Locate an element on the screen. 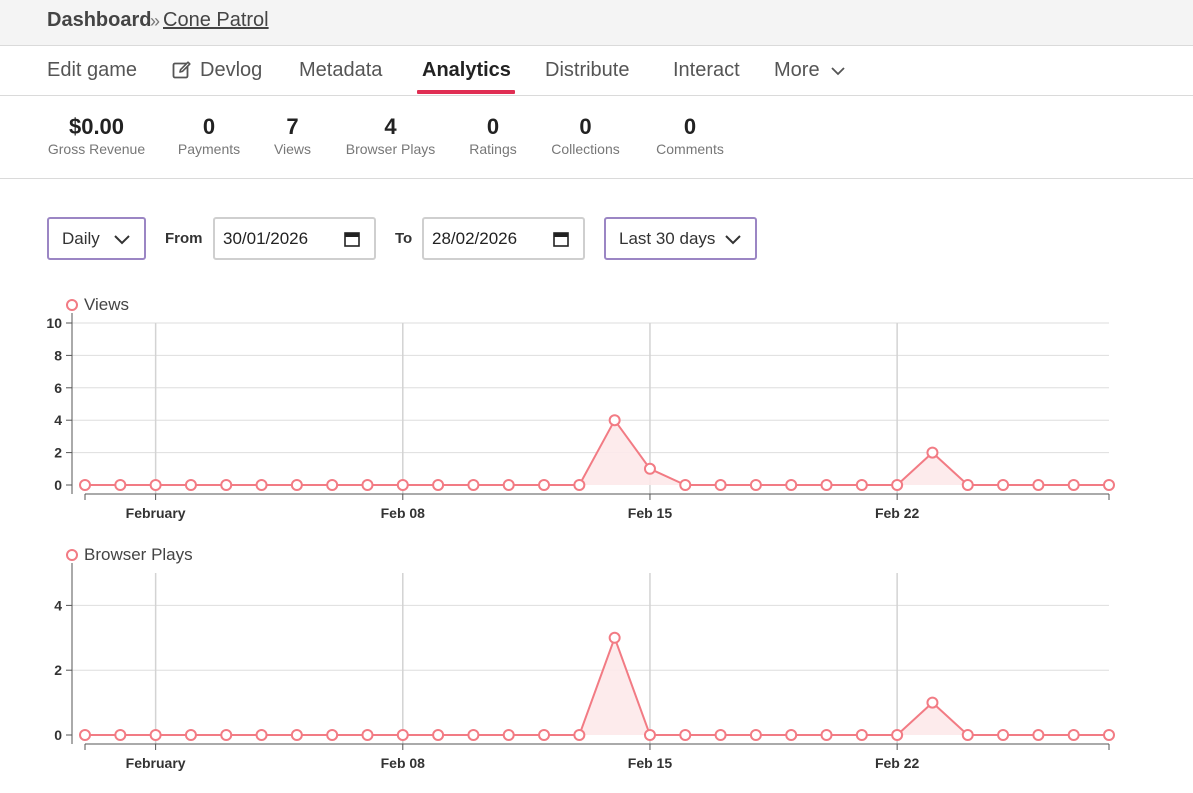  stat-label: Payments is located at coordinates (209, 149).